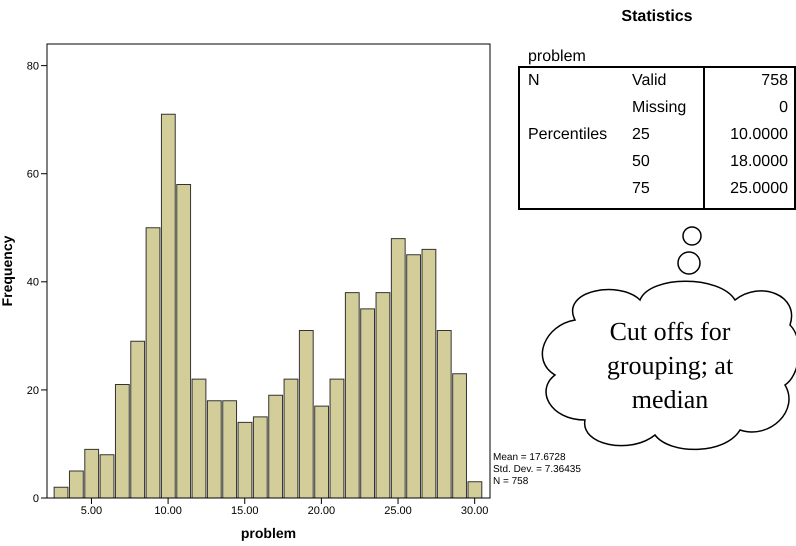  What do you see at coordinates (641, 162) in the screenshot?
I see `text: 50` at bounding box center [641, 162].